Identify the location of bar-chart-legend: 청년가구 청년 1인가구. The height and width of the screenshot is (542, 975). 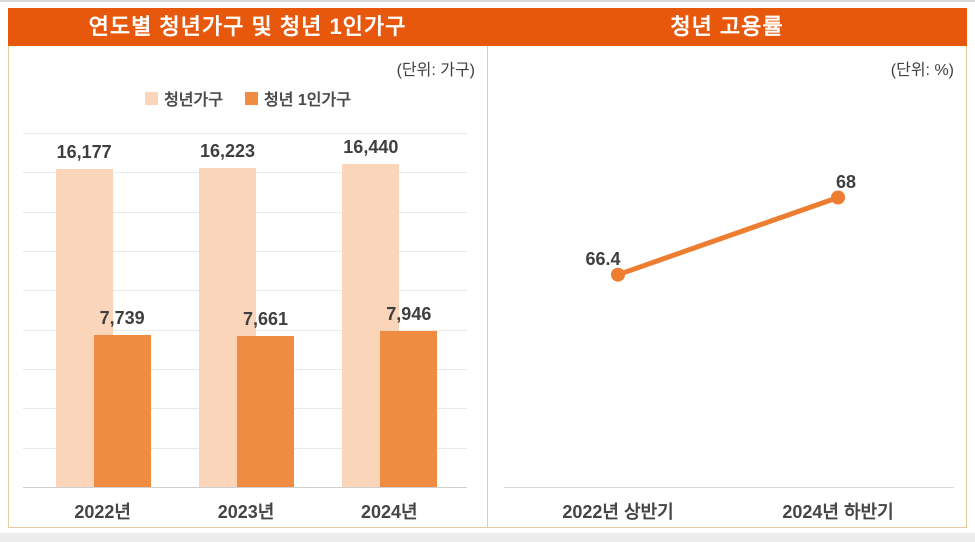
(248, 98).